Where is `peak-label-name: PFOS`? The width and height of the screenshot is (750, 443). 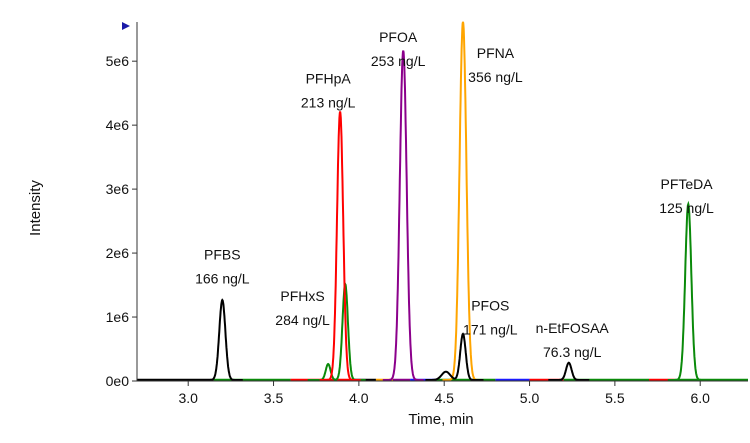 peak-label-name: PFOS is located at coordinates (490, 306).